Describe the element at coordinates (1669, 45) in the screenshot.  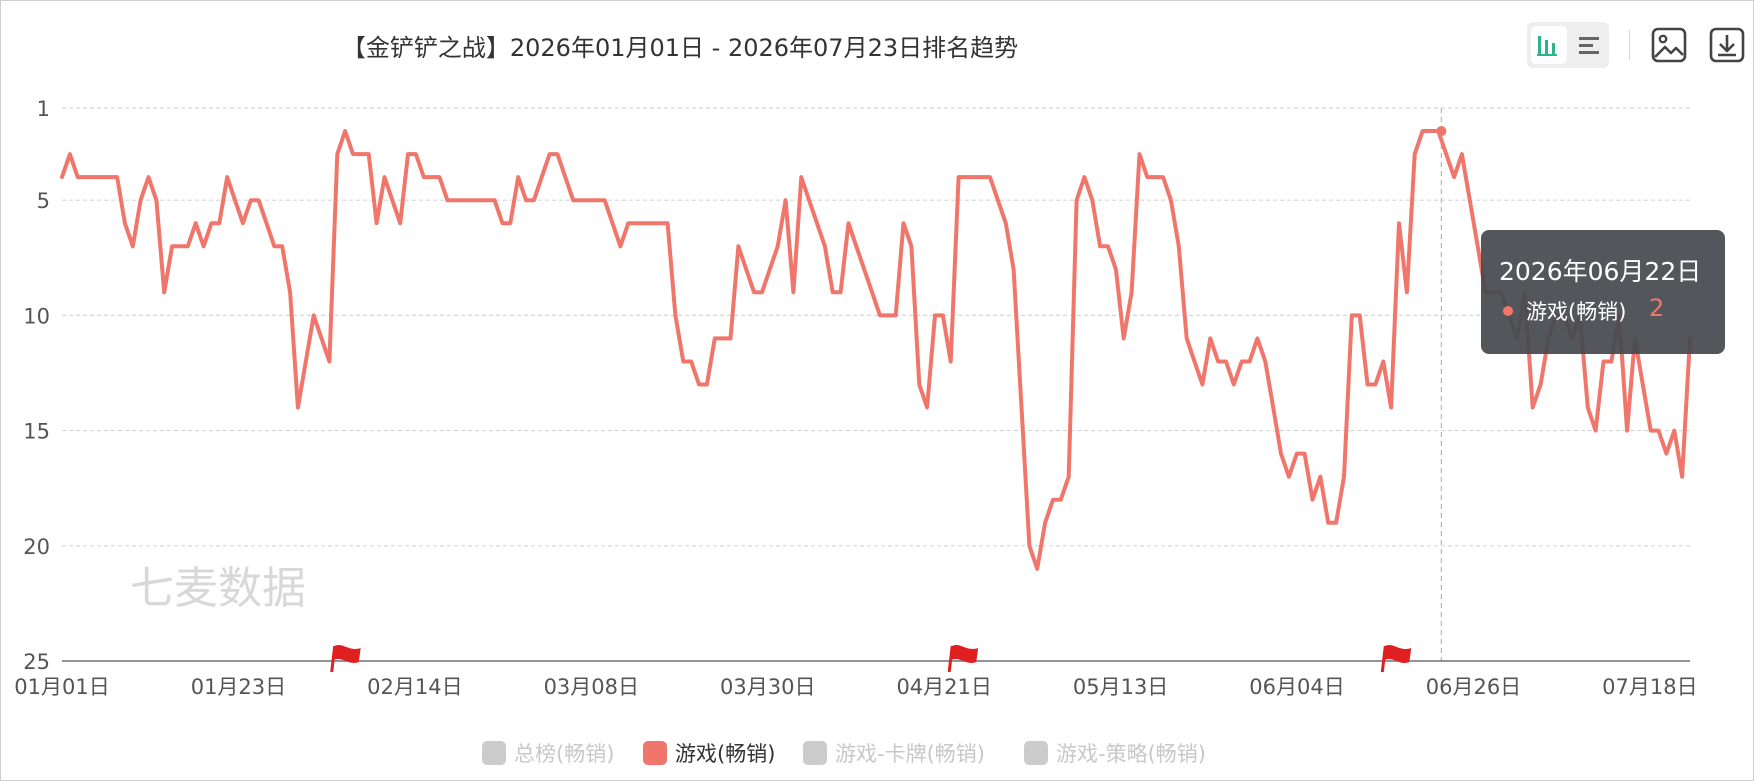
I see `image-icon` at that location.